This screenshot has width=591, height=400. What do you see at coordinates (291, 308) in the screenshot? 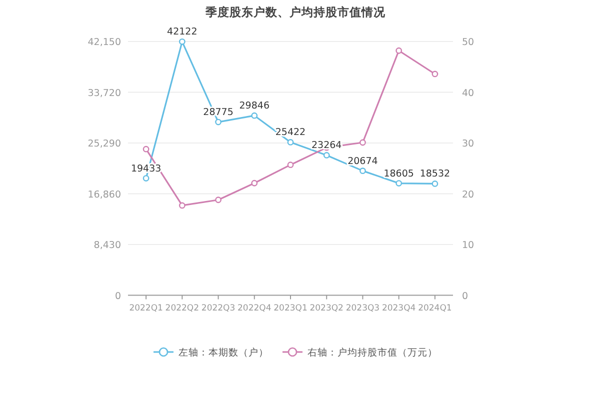
I see `x-tick-label: 2023Q1` at bounding box center [291, 308].